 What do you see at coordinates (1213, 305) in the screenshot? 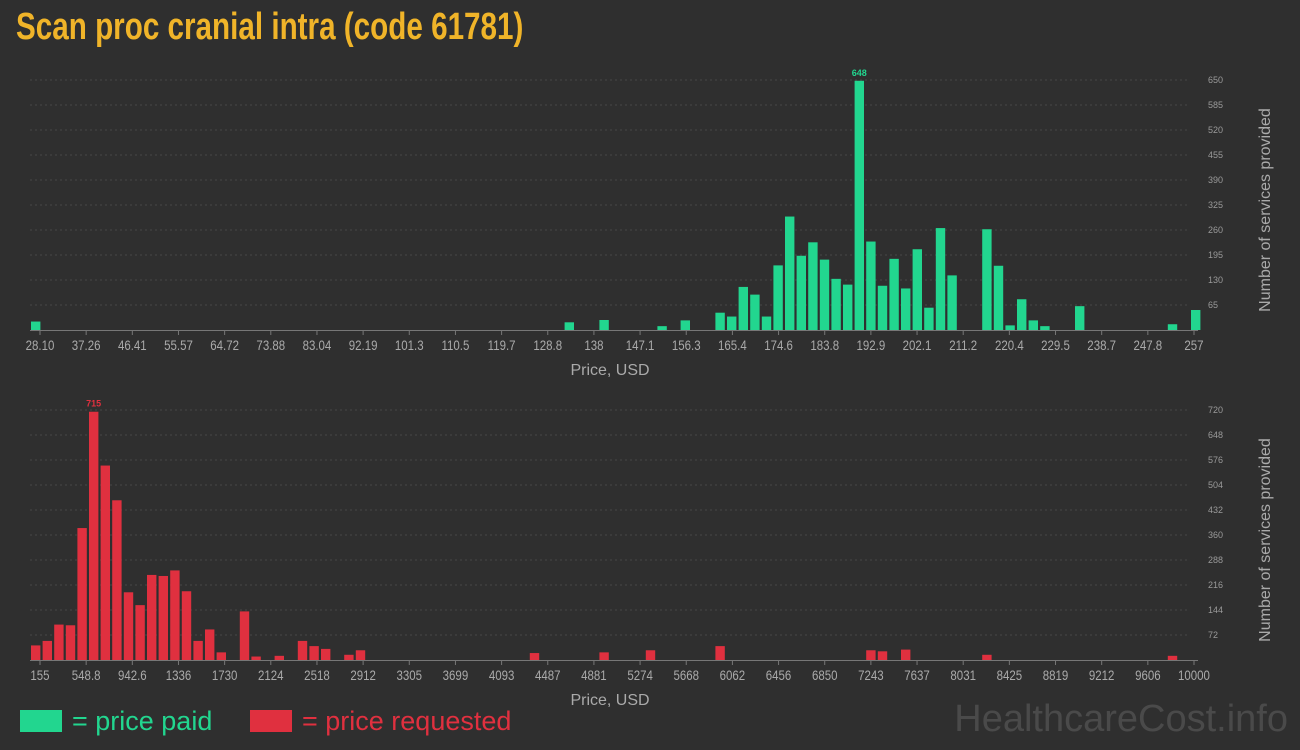
I see `paid-y-tick-label: 65` at bounding box center [1213, 305].